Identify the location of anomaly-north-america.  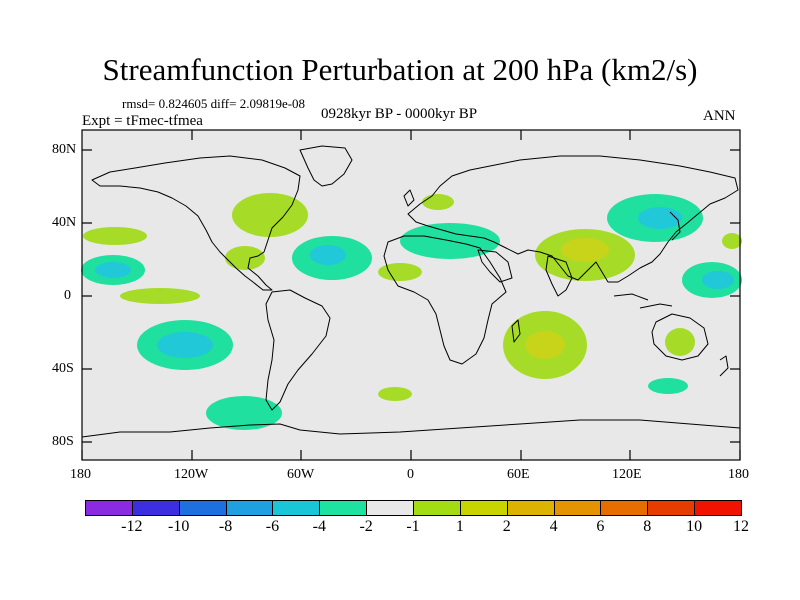
(270, 215).